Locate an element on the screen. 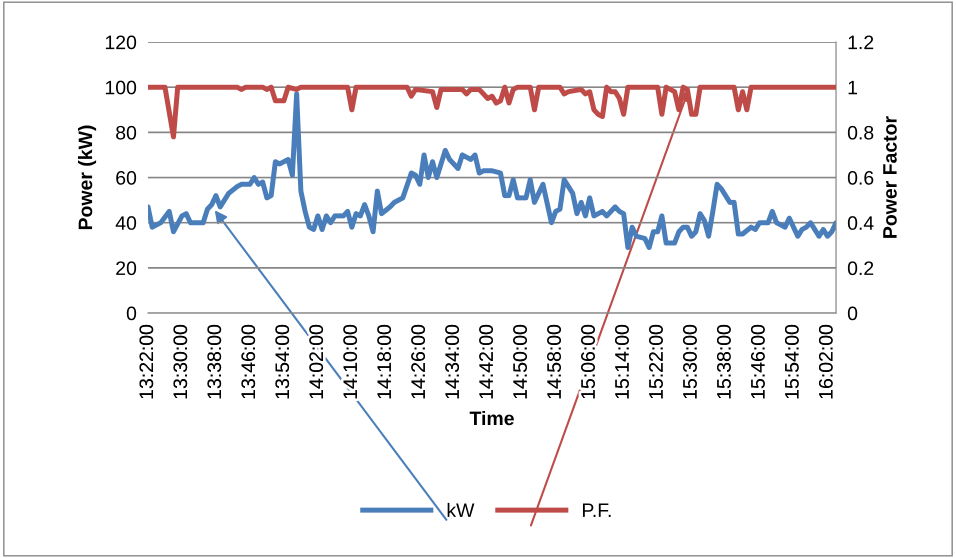 The height and width of the screenshot is (558, 956). x-tick-label: 13:46:00 is located at coordinates (248, 361).